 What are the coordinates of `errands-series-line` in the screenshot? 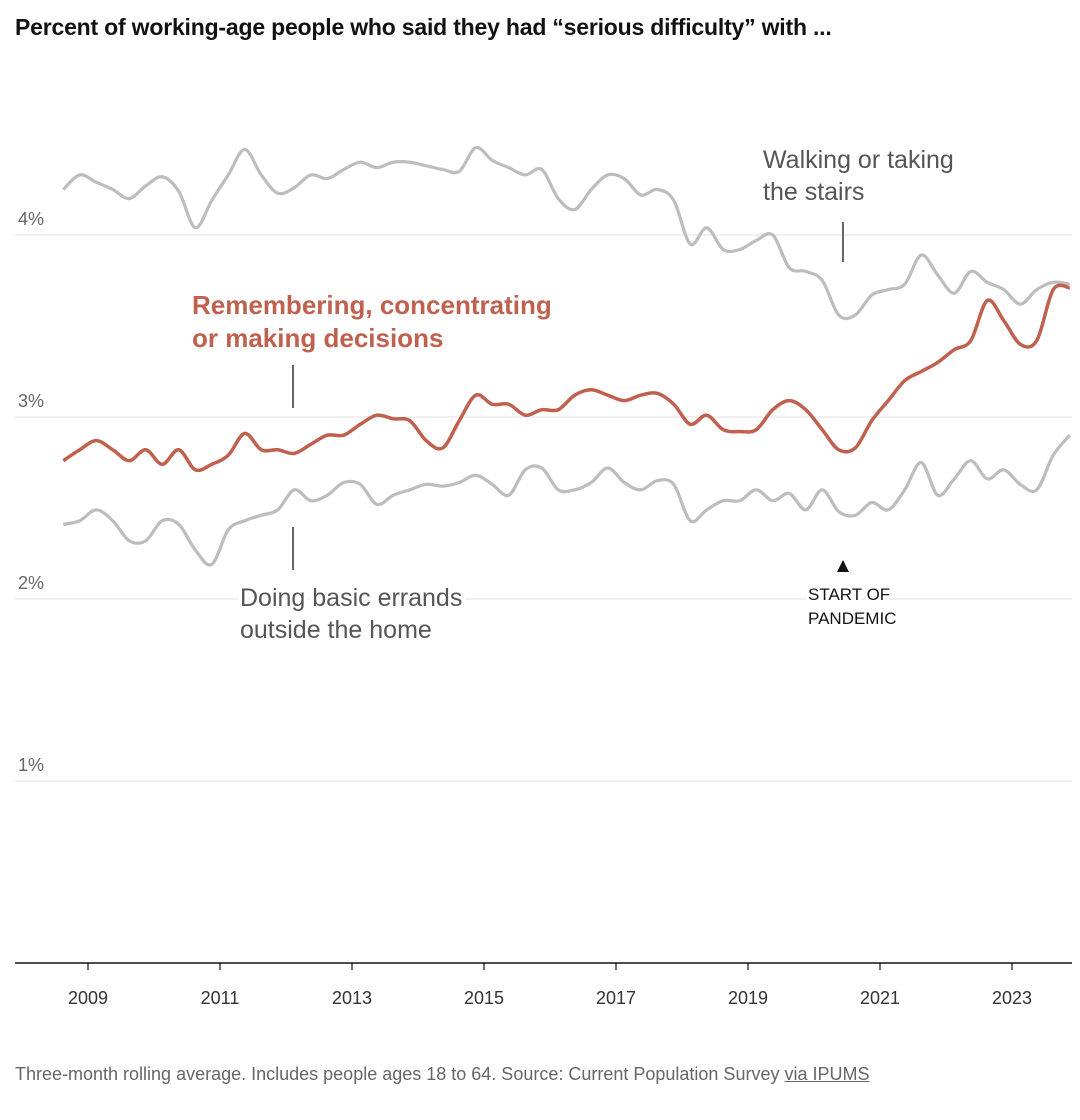 It's located at (566, 500).